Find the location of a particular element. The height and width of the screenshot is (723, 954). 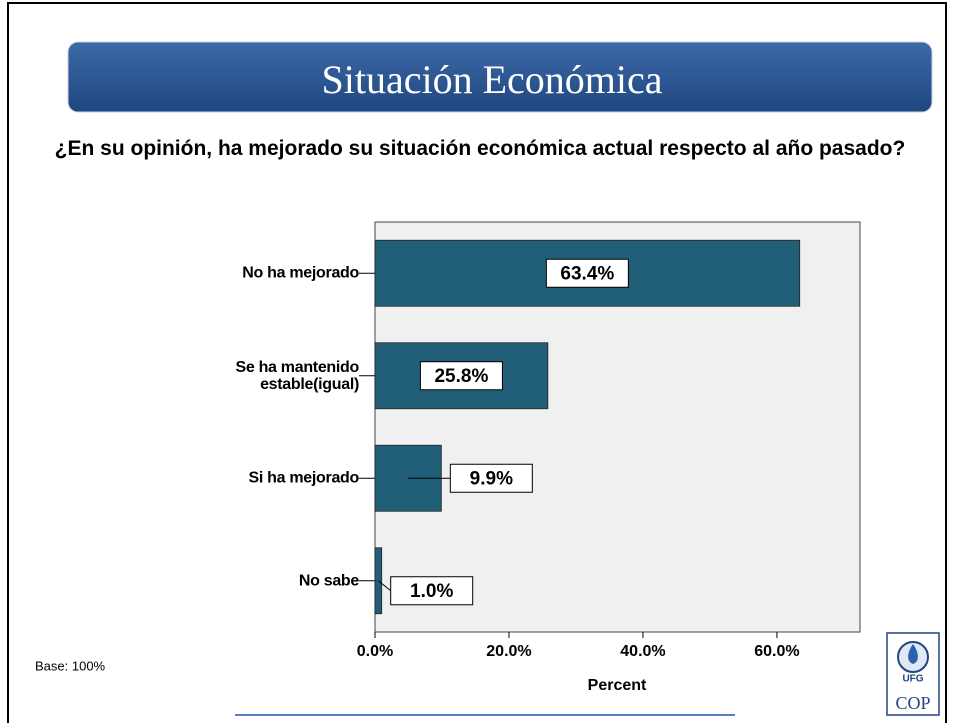

y-tick-label: Si ha mejorado is located at coordinates (304, 478).